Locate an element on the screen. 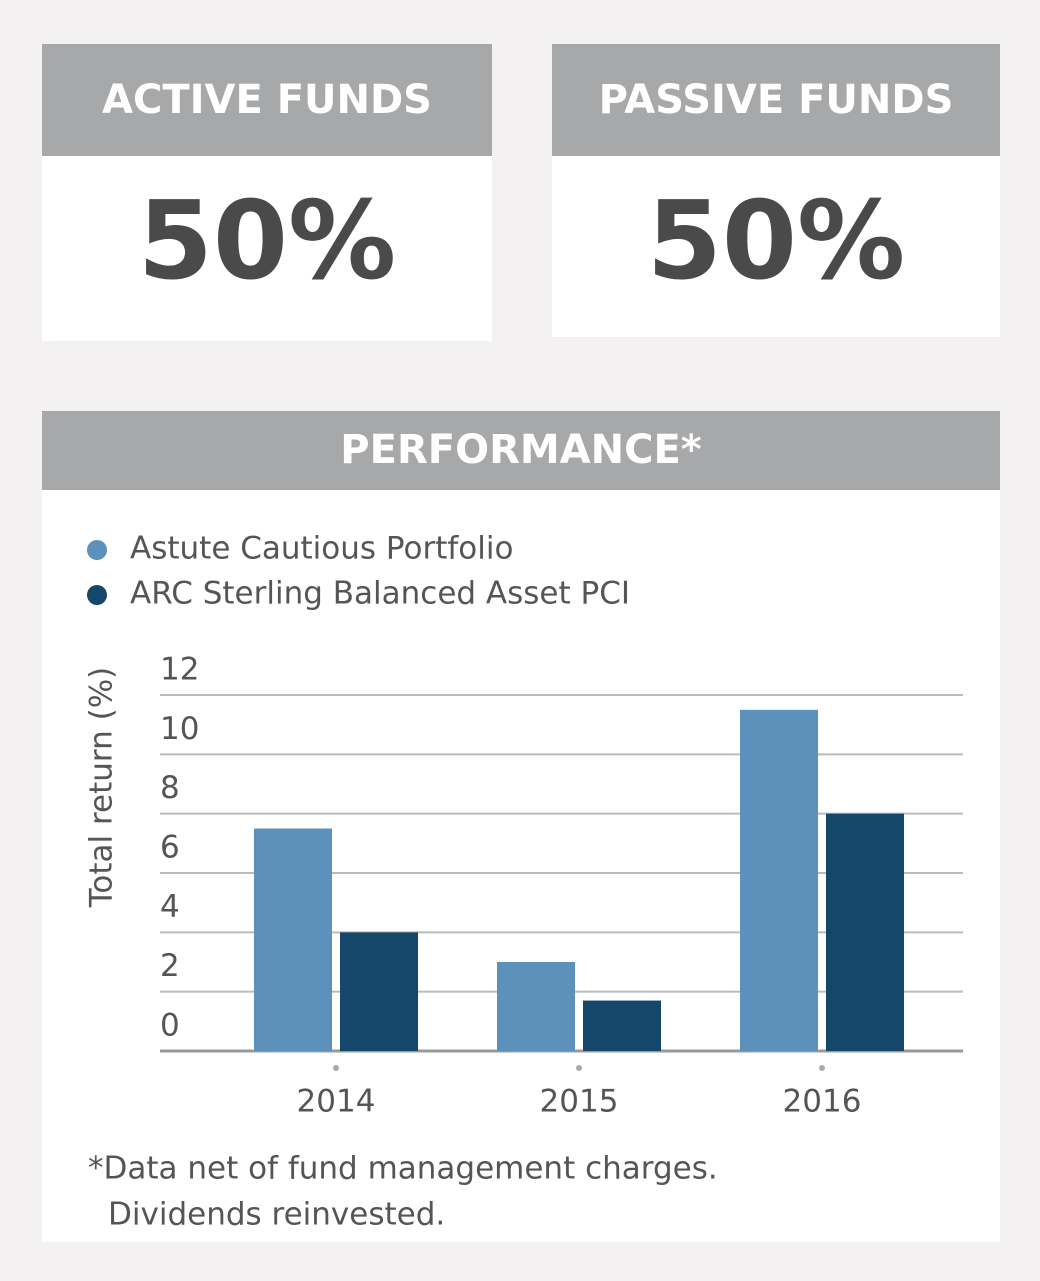 The height and width of the screenshot is (1281, 1040). y-axis-label: Total return (%) is located at coordinates (102, 788).